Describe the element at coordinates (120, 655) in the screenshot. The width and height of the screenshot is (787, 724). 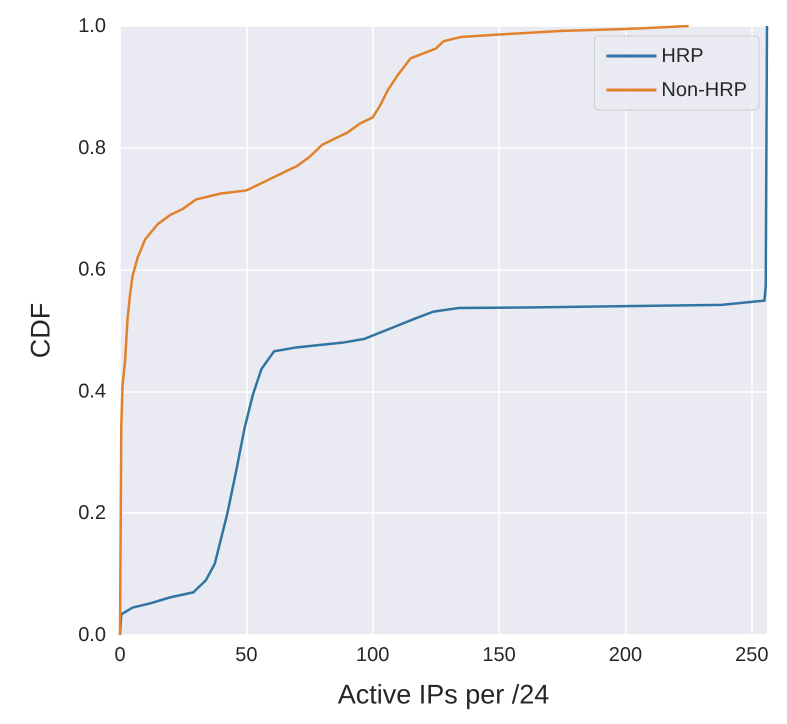
I see `x-tick-label: 0` at that location.